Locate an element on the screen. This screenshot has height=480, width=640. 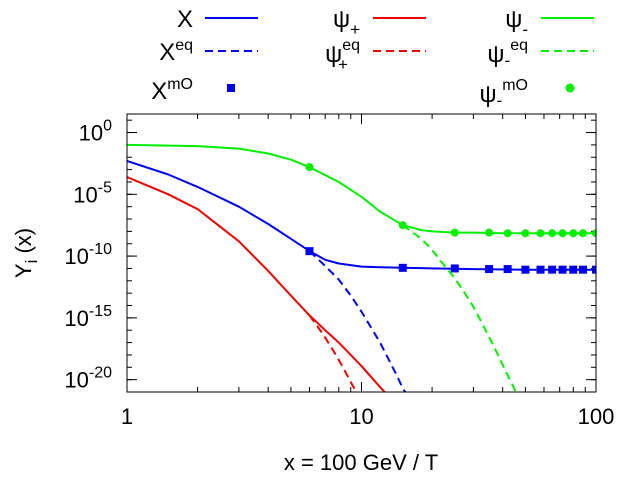
legend-label-psi-plus: ψ+ is located at coordinates (346, 22).